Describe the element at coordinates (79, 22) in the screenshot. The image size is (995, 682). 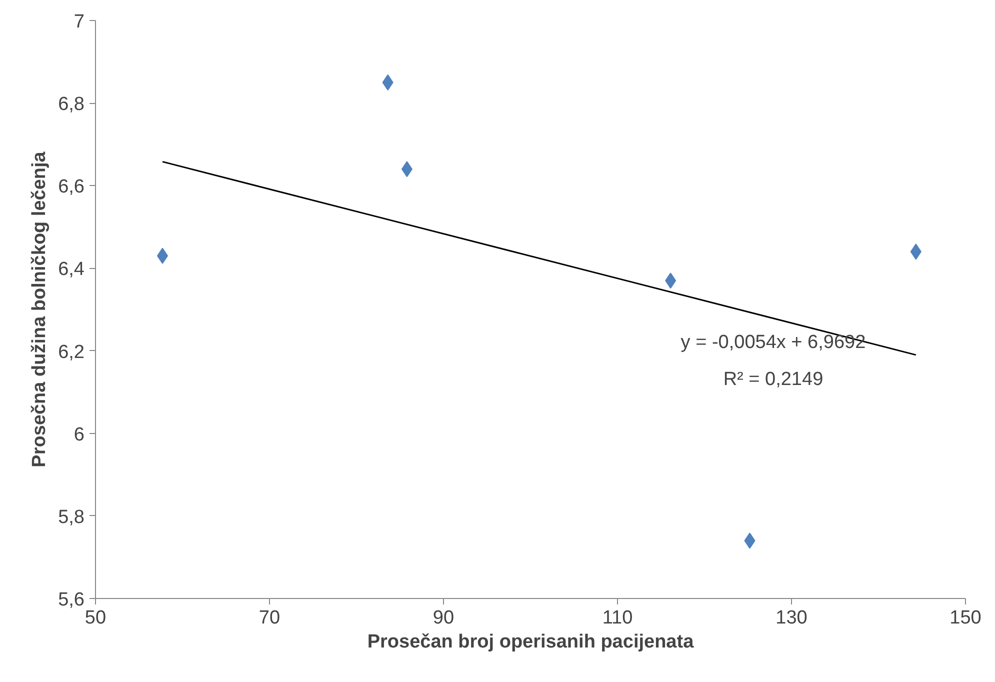
I see `y-tick-label: 7` at that location.